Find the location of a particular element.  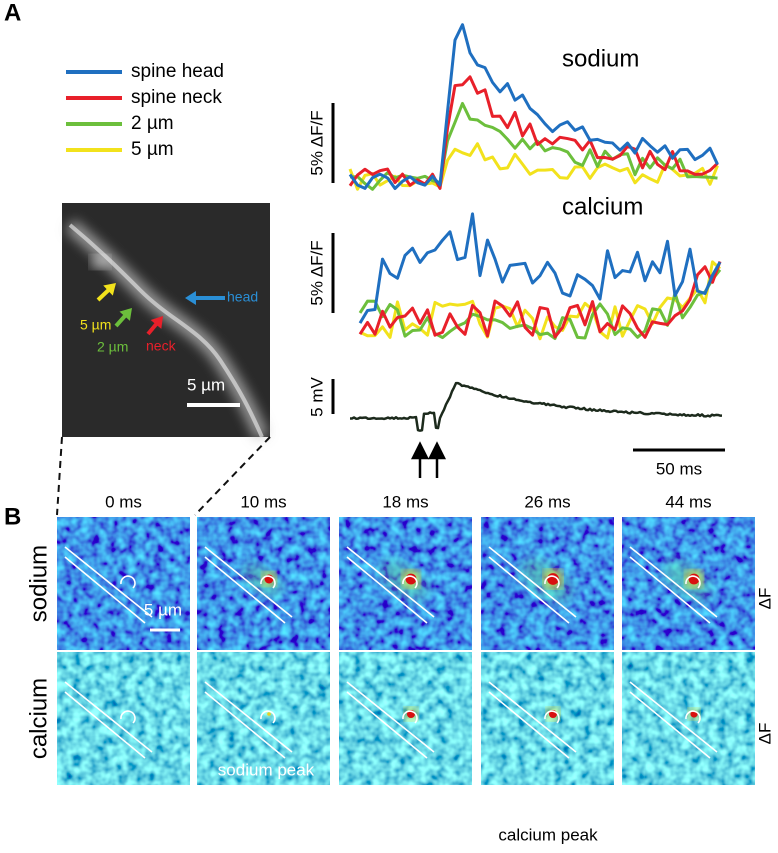

scale-label: 5 mV is located at coordinates (316, 397).